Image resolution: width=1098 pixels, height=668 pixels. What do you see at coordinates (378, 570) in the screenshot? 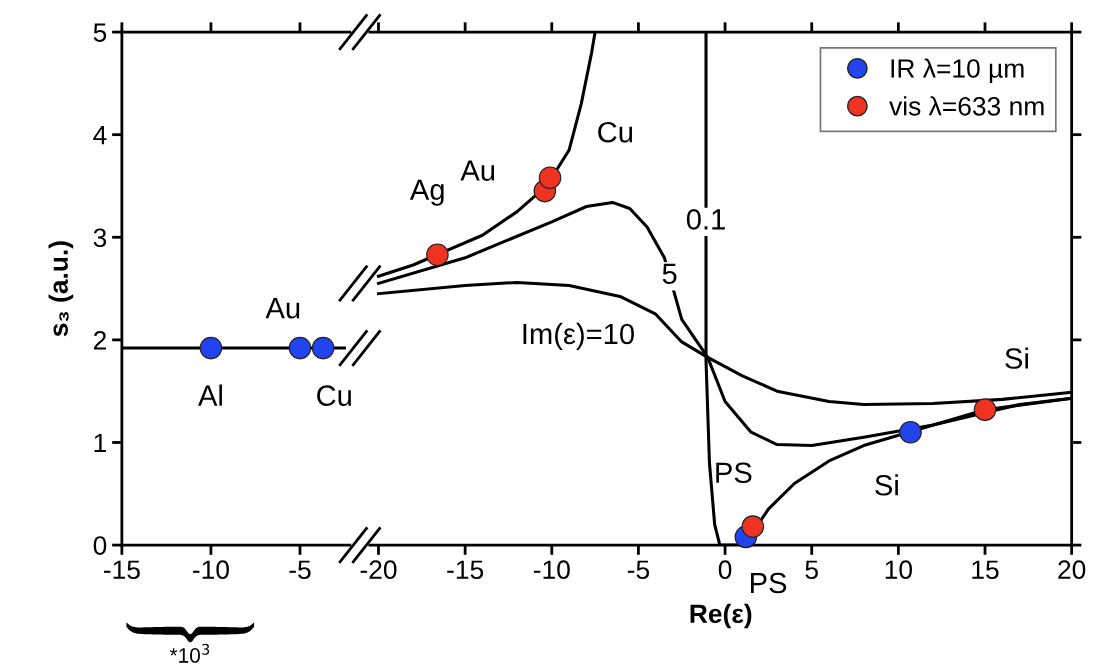
I see `x-tick-label: -20` at bounding box center [378, 570].